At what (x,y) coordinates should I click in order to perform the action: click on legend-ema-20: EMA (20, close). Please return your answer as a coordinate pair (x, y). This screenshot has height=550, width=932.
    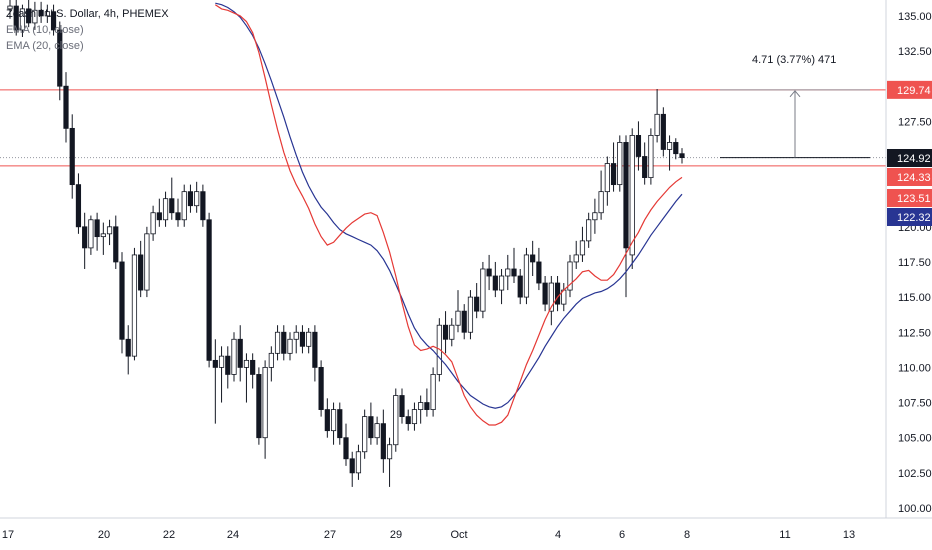
    Looking at the image, I should click on (45, 46).